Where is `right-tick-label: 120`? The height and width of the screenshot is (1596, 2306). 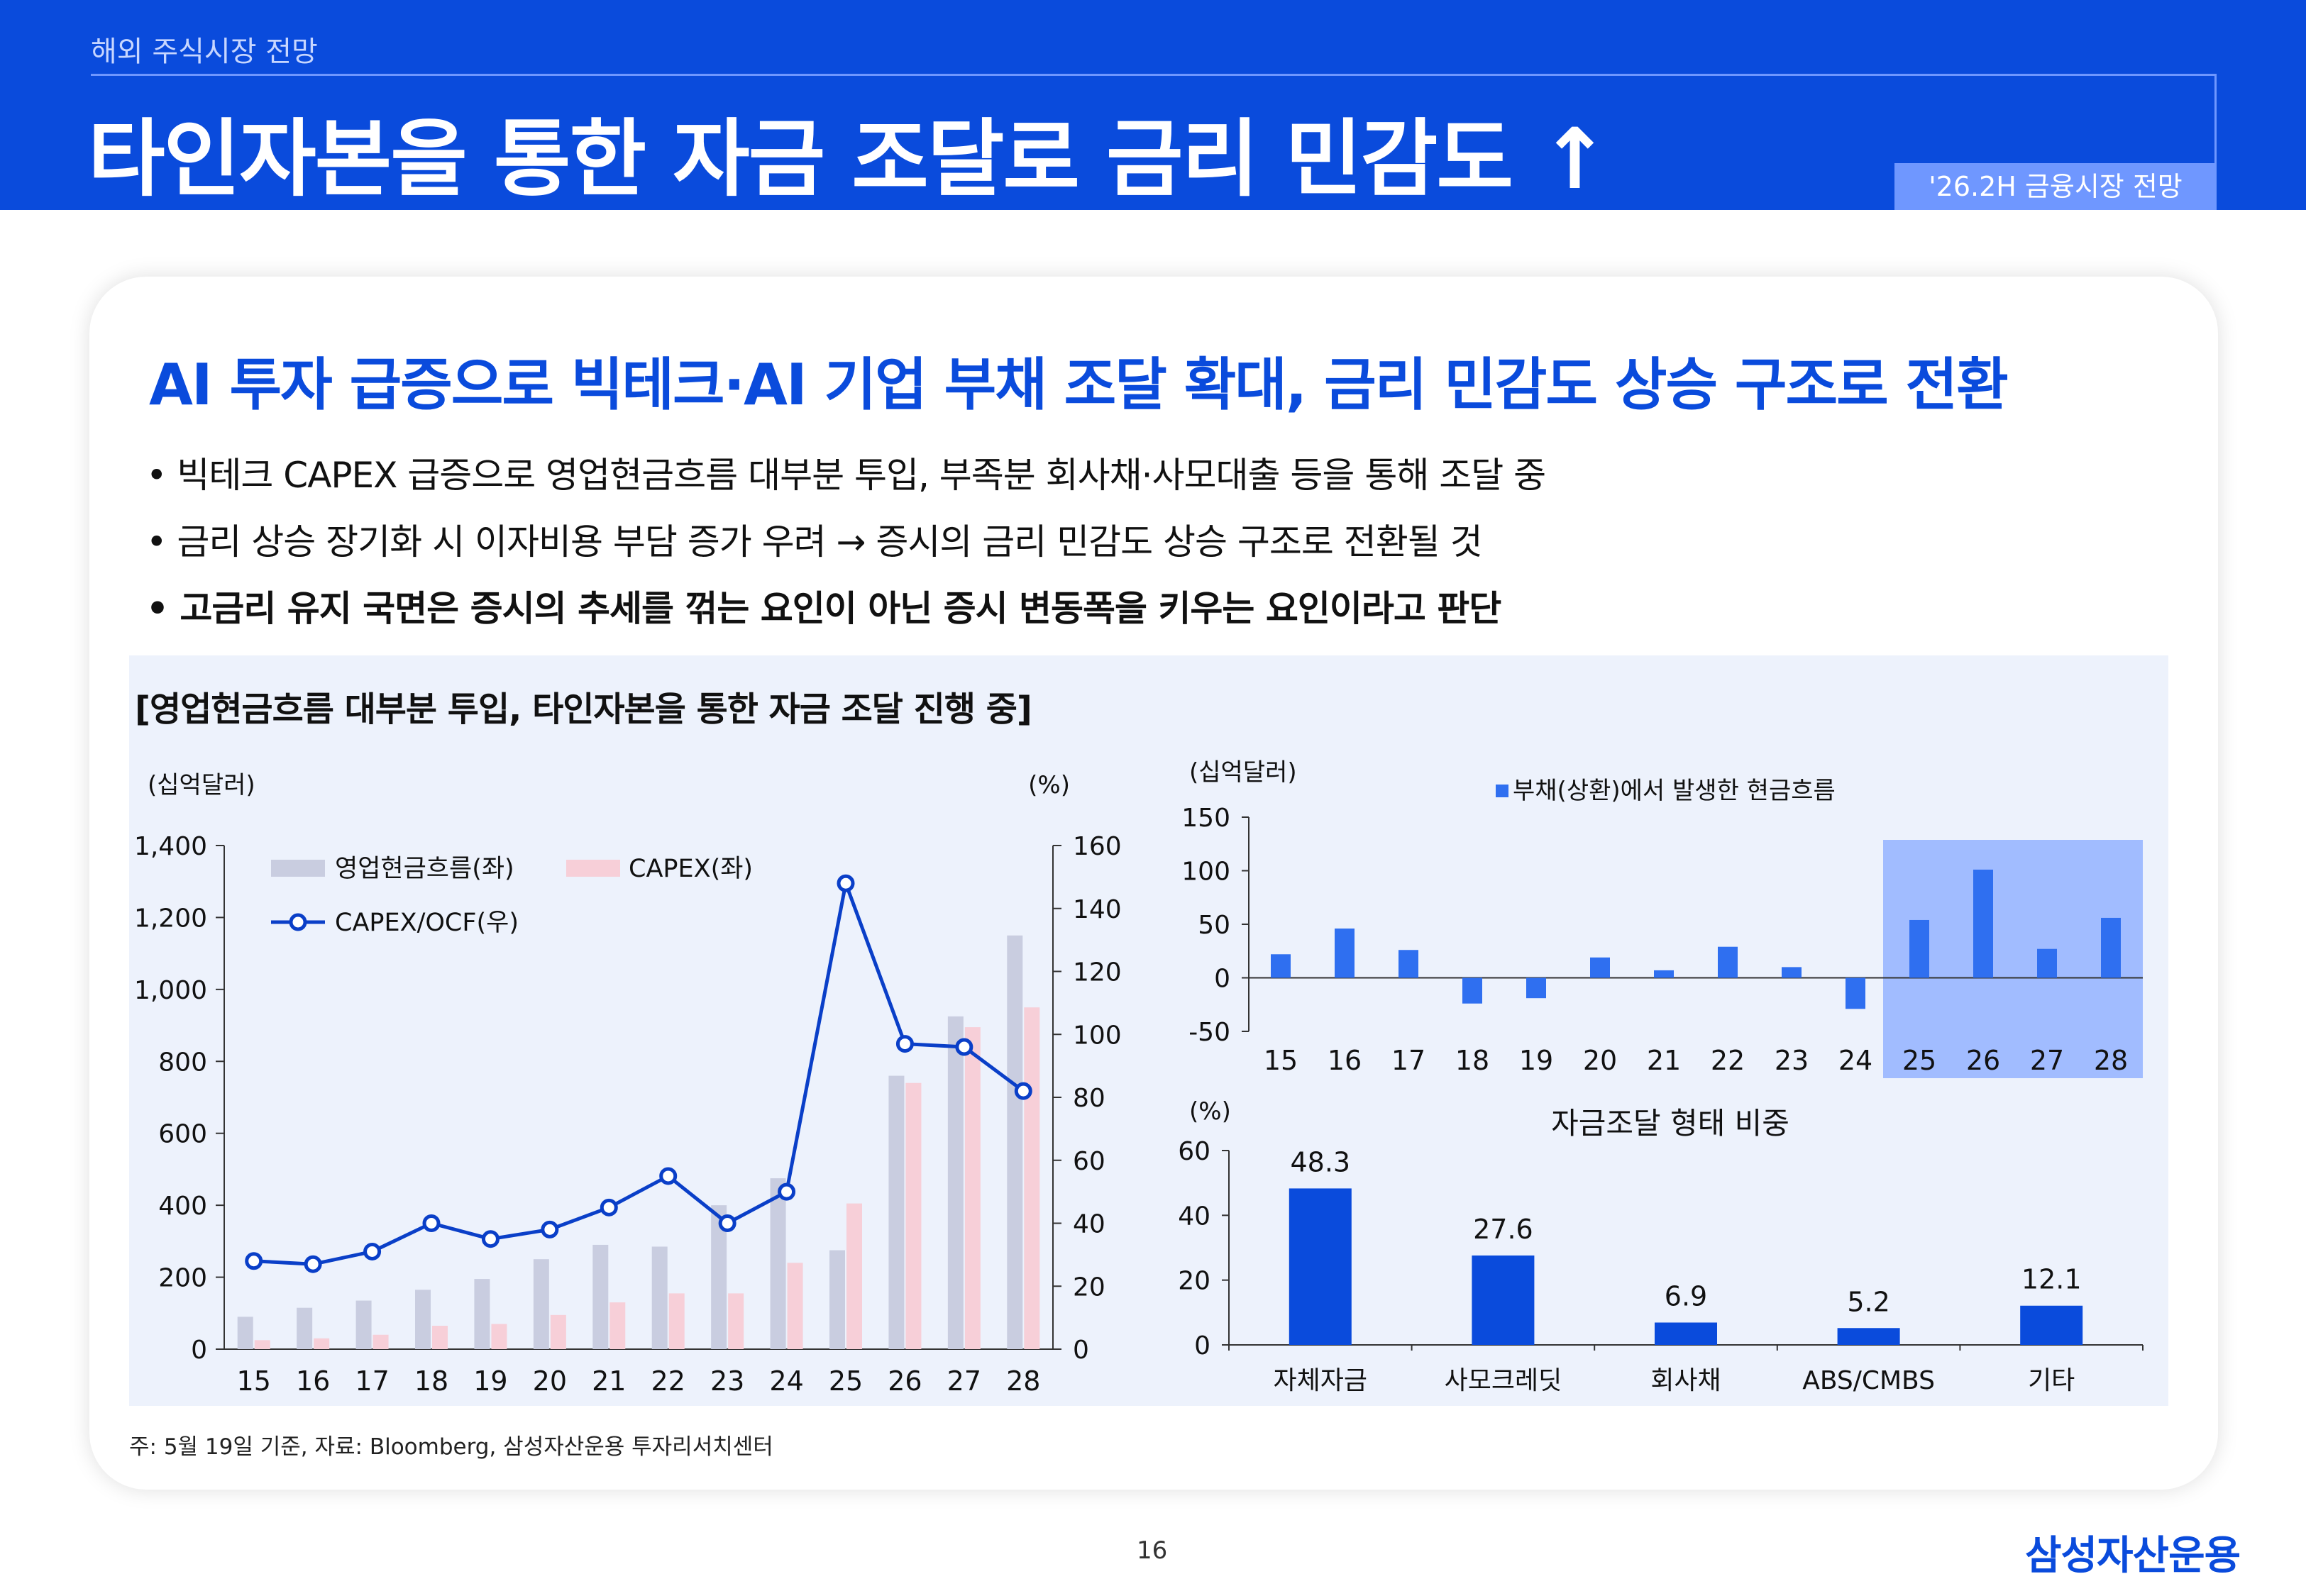
right-tick-label: 120 is located at coordinates (1097, 972).